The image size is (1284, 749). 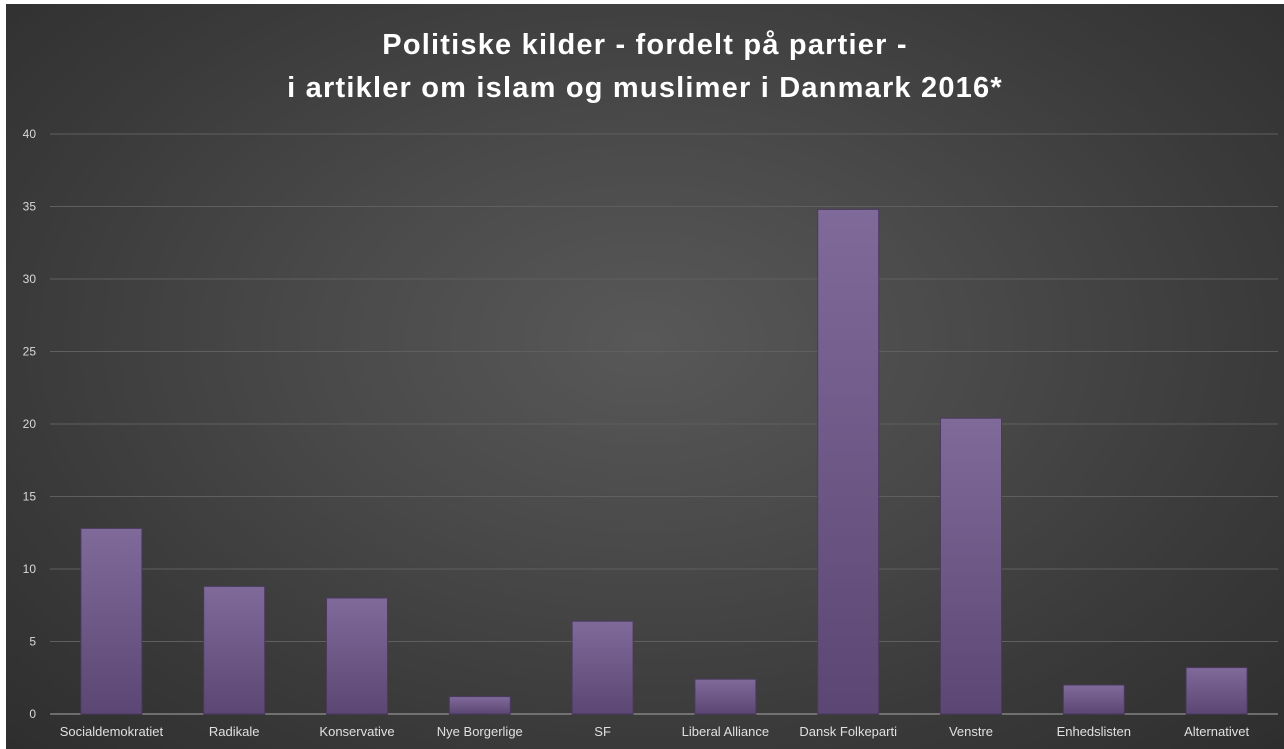 I want to click on y-tick-label: 30, so click(x=30, y=279).